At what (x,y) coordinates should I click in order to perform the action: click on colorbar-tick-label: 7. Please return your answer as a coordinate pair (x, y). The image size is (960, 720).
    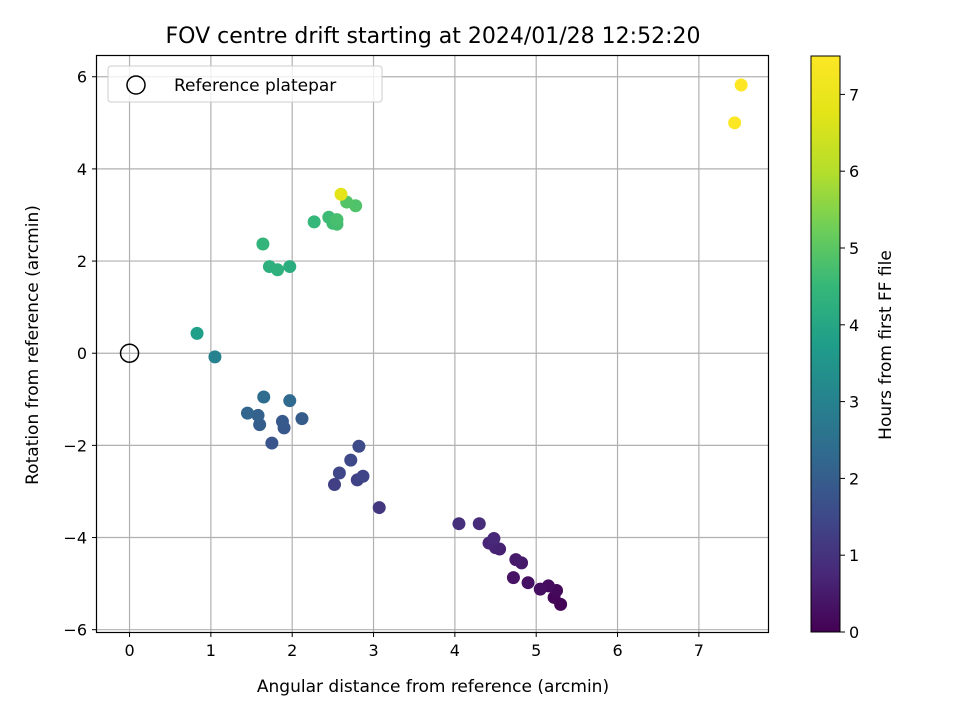
    Looking at the image, I should click on (854, 94).